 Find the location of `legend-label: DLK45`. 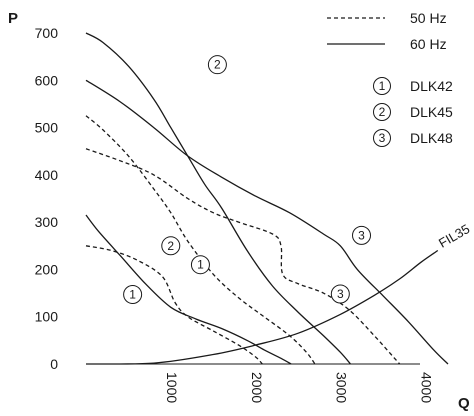

legend-label: DLK45 is located at coordinates (431, 112).